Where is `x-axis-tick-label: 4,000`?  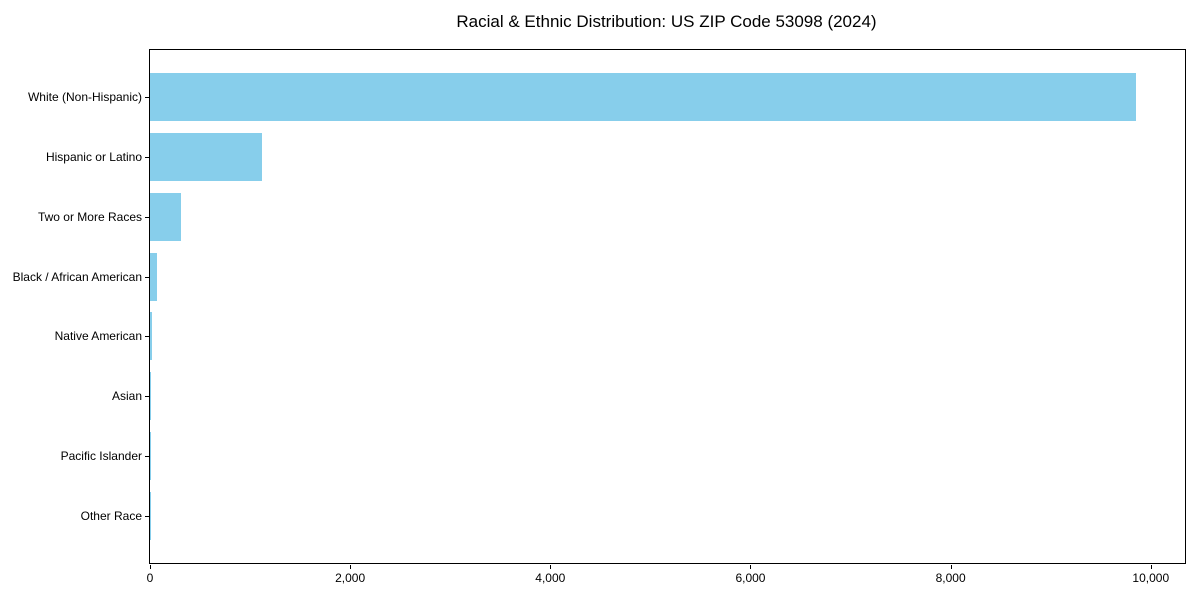
x-axis-tick-label: 4,000 is located at coordinates (550, 578).